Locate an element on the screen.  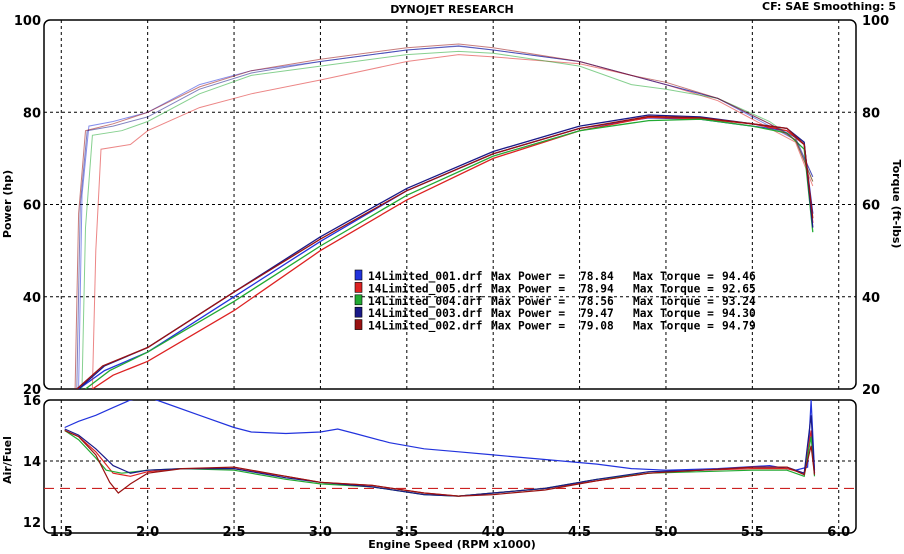
power-tick-label: 100 is located at coordinates (27, 21).